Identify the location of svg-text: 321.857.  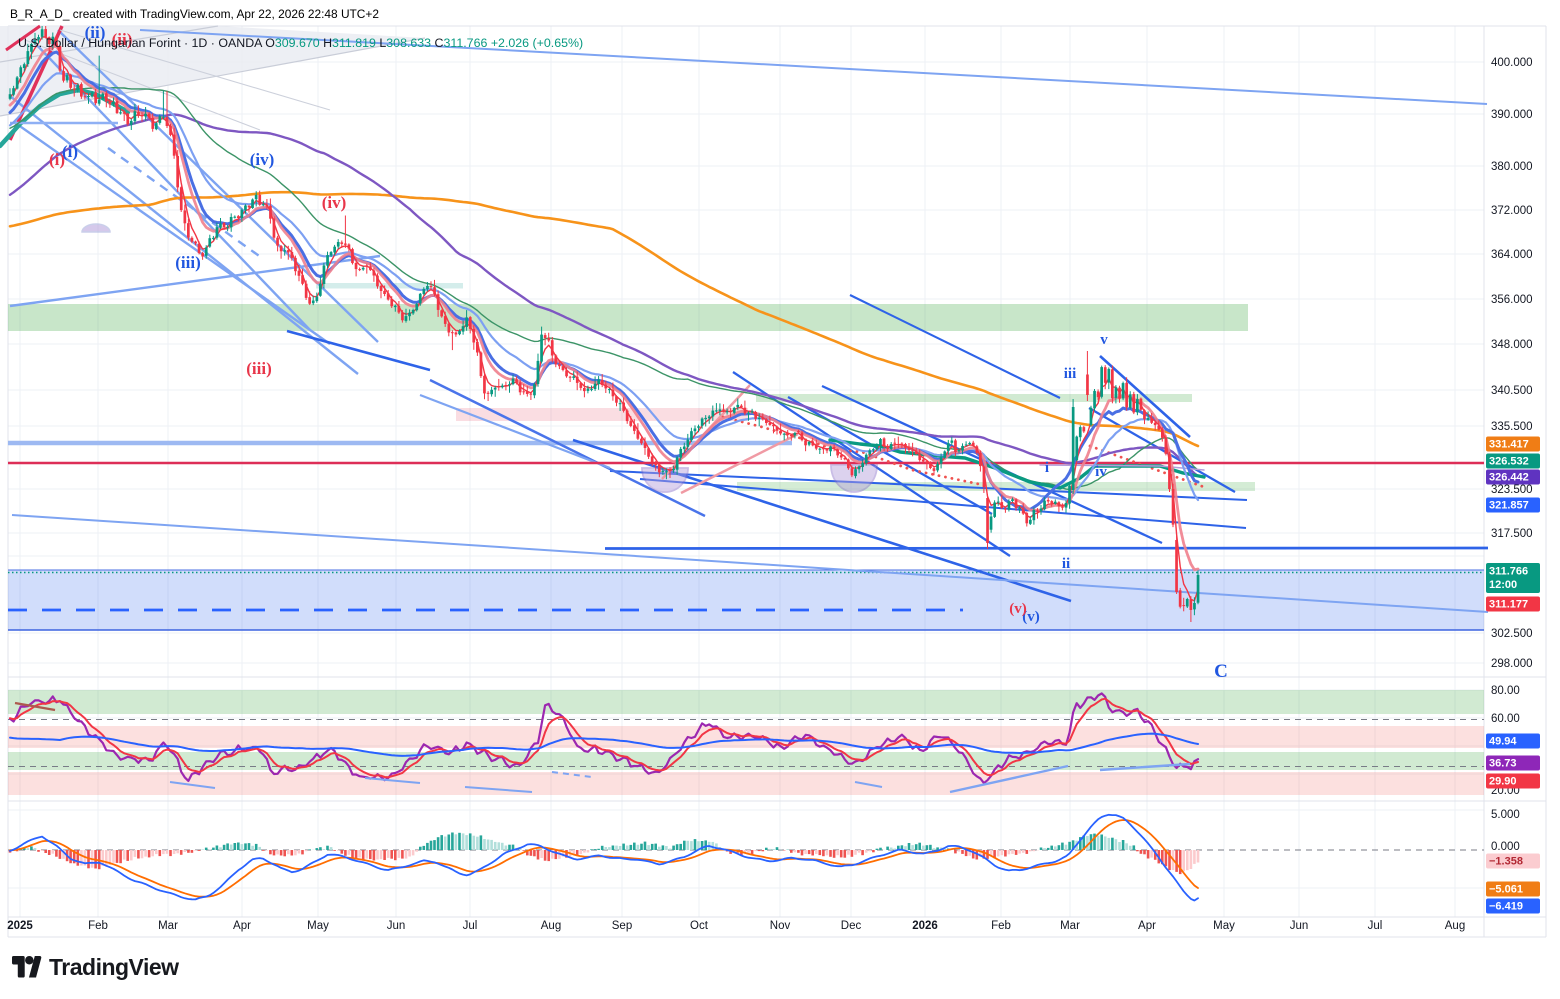
(1509, 506).